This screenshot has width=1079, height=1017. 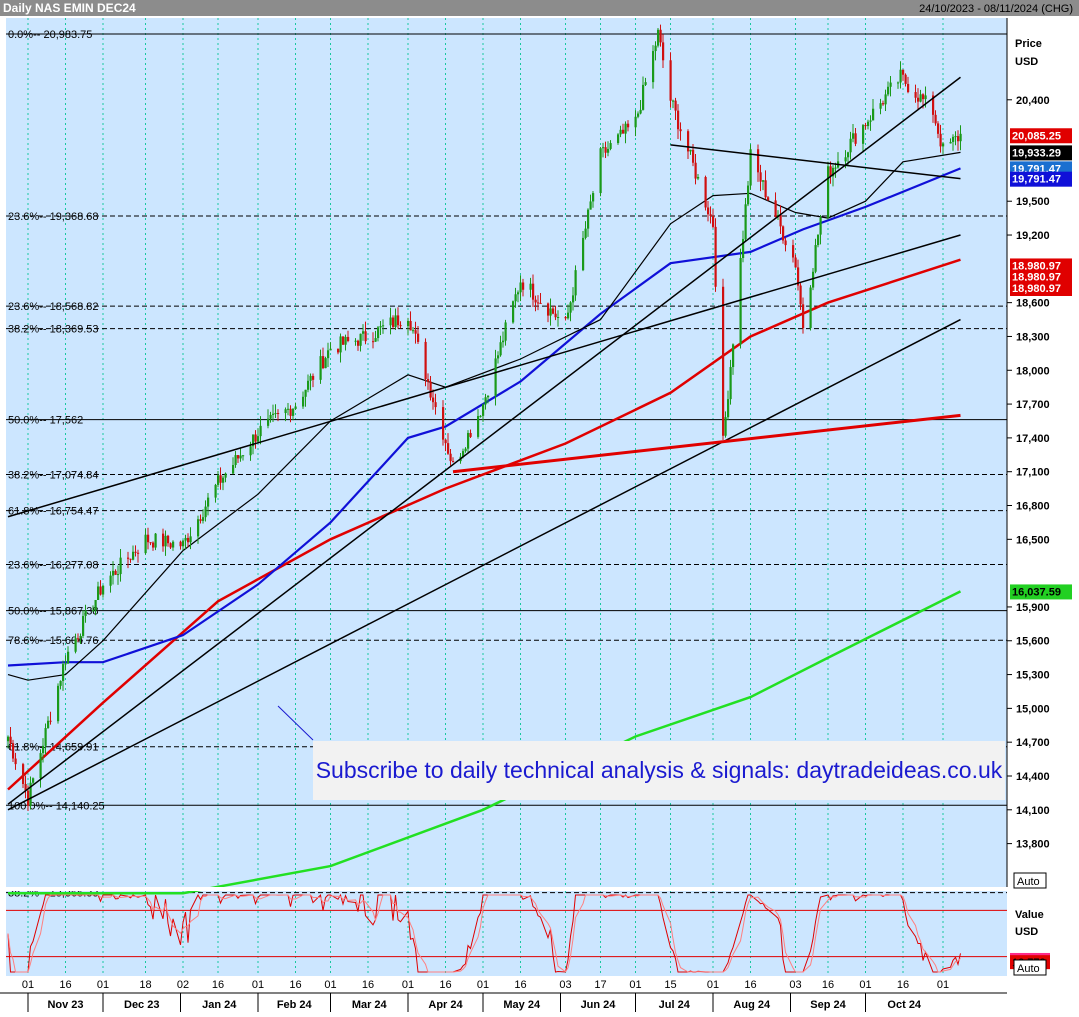 I want to click on month-label: Sep 24, so click(x=828, y=1005).